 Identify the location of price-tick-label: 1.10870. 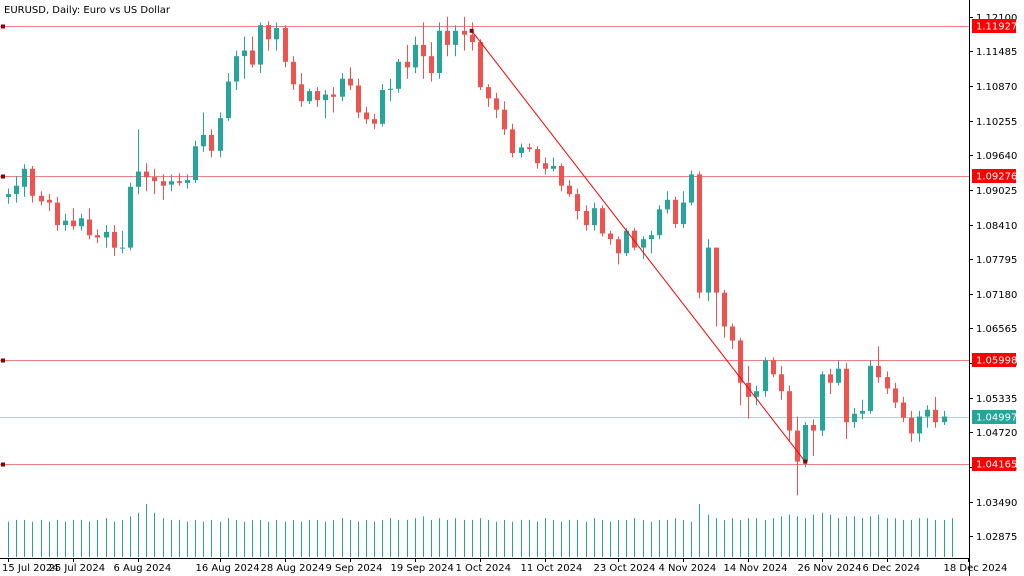
(996, 87).